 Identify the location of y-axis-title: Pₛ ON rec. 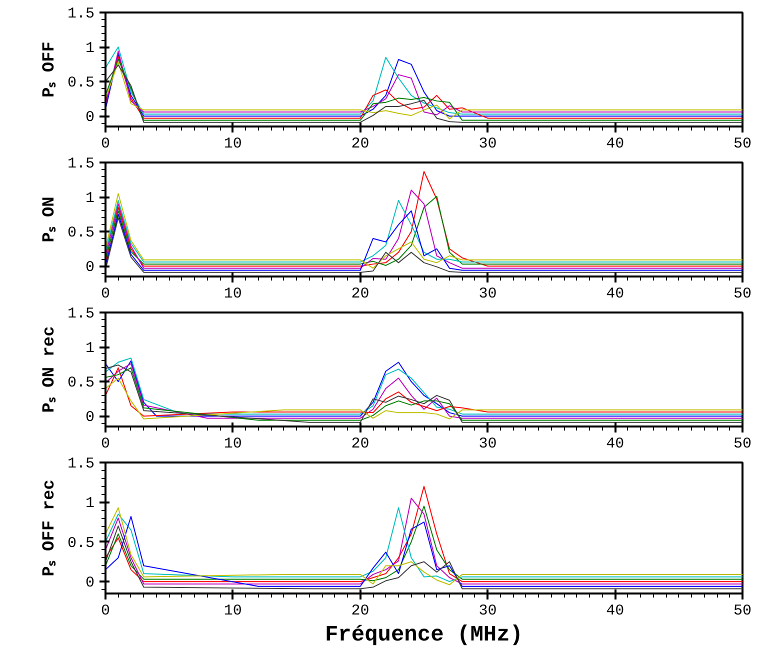
(50, 369).